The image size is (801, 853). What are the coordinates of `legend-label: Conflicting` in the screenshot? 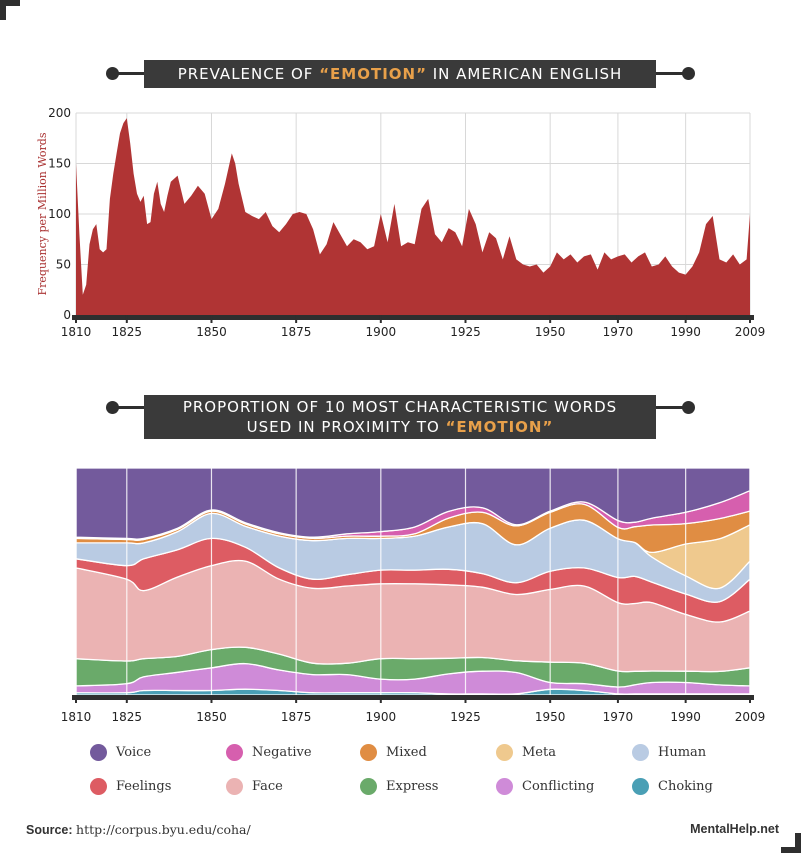 It's located at (558, 786).